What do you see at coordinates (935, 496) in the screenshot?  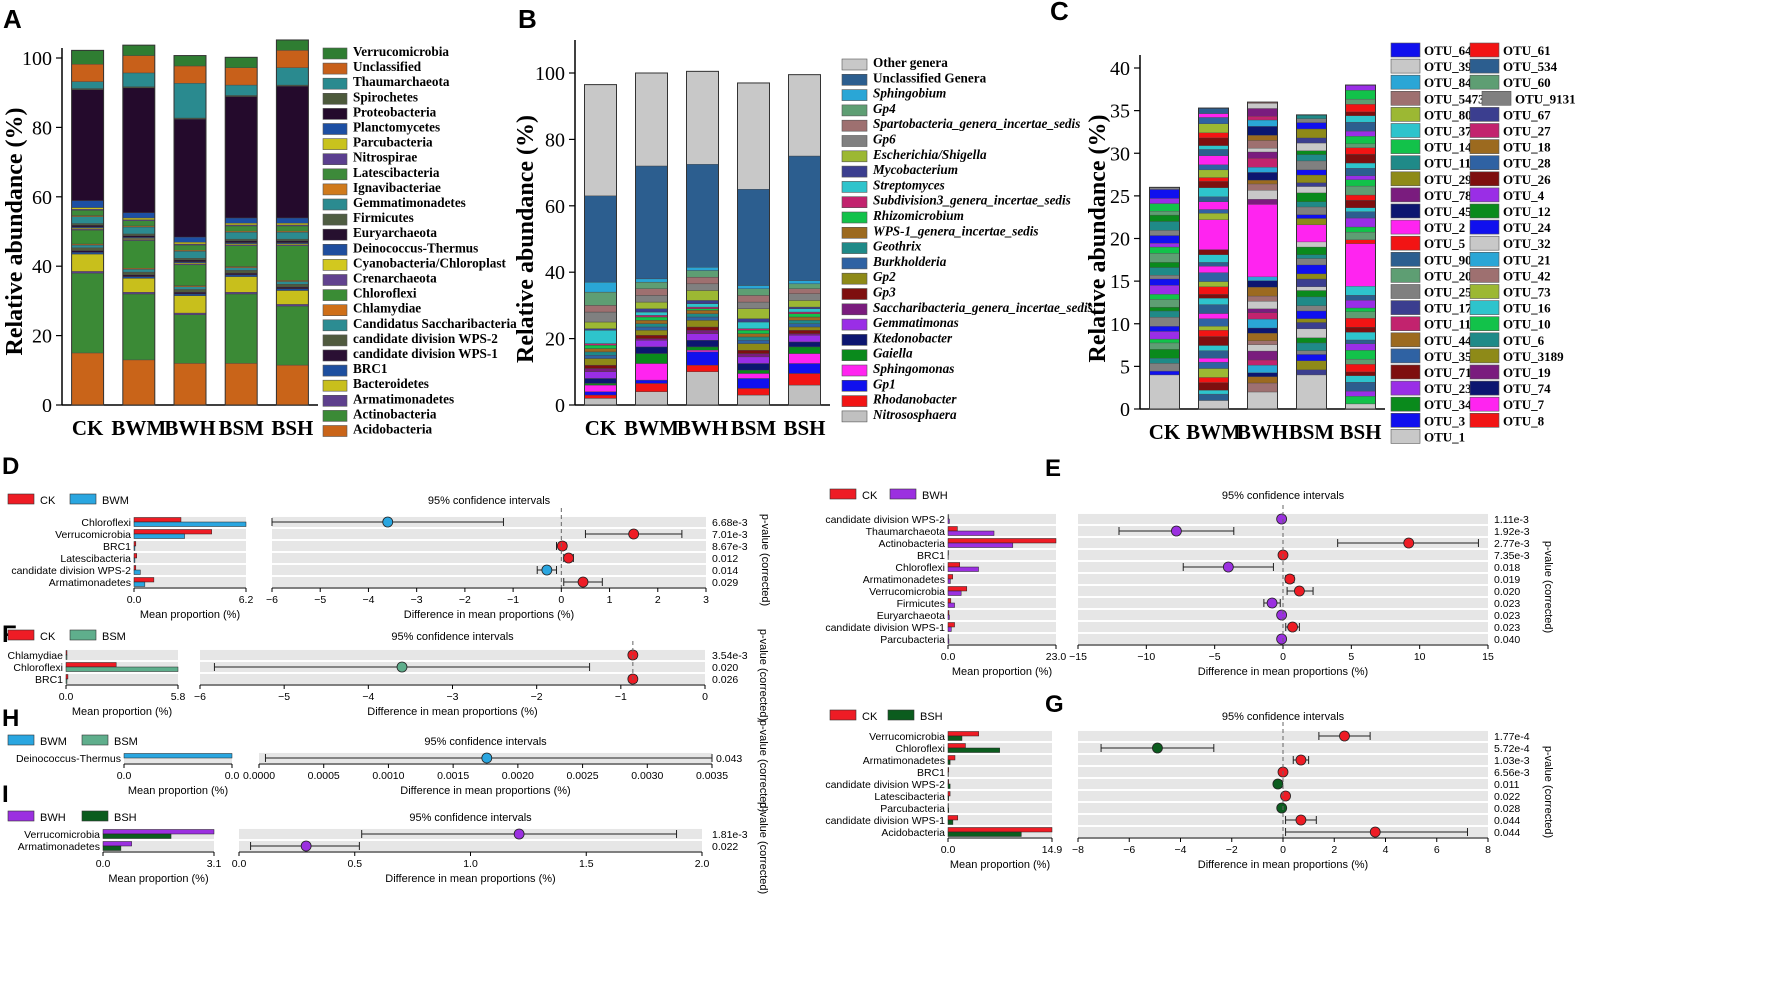 I see `legend-label: BWH` at bounding box center [935, 496].